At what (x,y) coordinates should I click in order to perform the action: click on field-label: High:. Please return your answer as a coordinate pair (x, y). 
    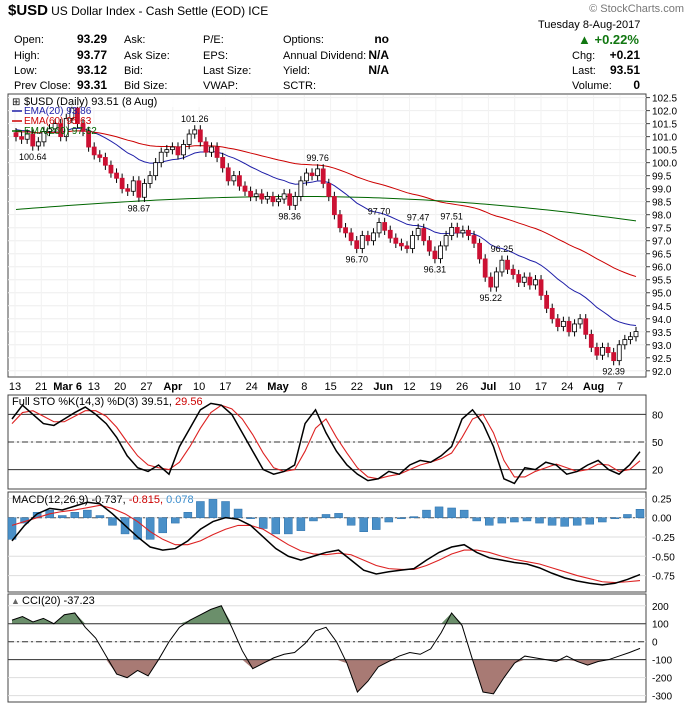
    Looking at the image, I should click on (27, 56).